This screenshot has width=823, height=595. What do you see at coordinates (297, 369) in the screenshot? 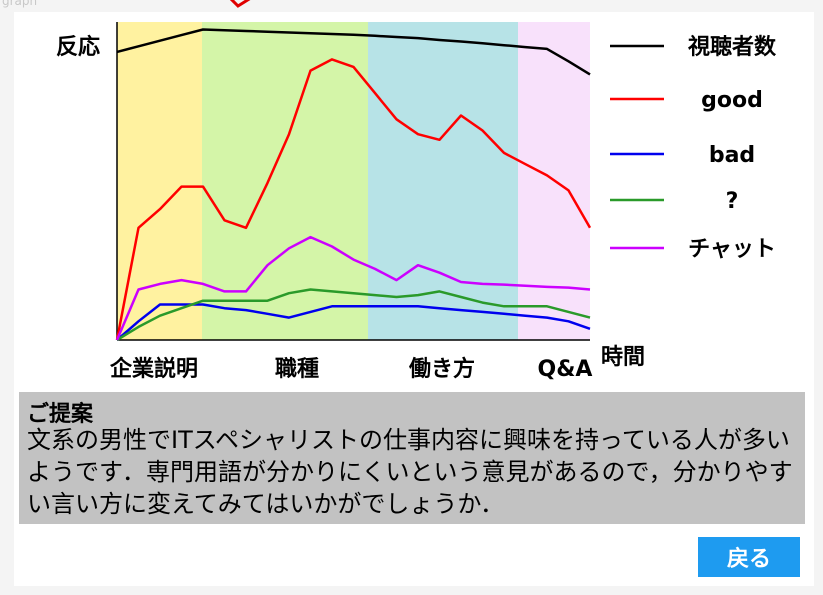
I see `segment-label-2: 職種` at bounding box center [297, 369].